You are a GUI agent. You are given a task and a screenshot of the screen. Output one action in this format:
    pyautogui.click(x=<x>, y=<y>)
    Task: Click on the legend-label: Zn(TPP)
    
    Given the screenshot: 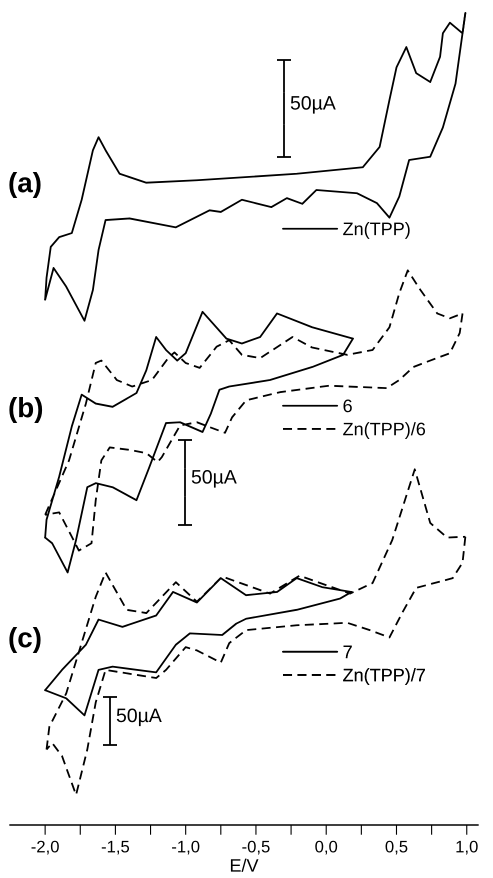 What is the action you would take?
    pyautogui.click(x=376, y=230)
    